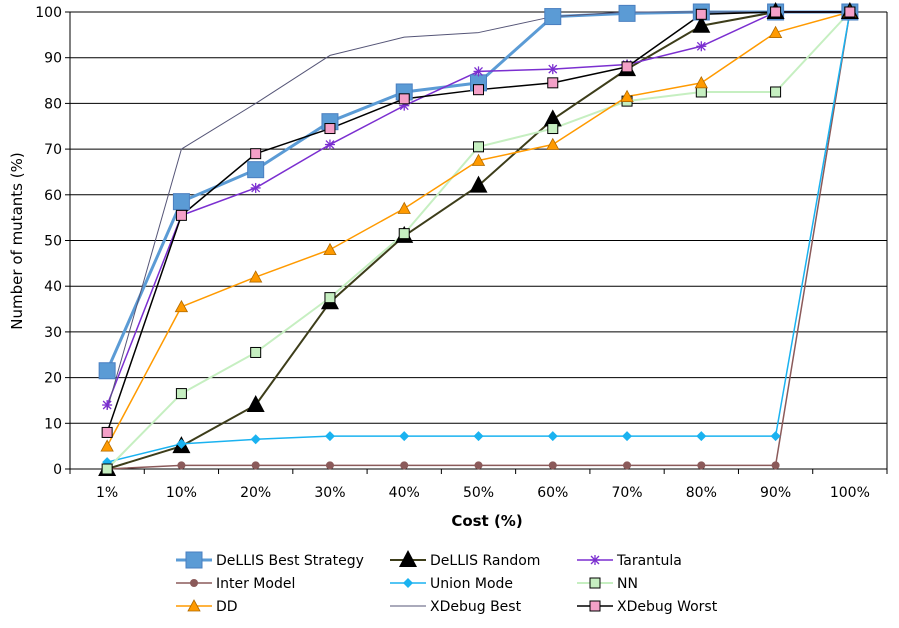 This screenshot has height=628, width=899. What do you see at coordinates (53, 333) in the screenshot?
I see `y-tick-label: 30` at bounding box center [53, 333].